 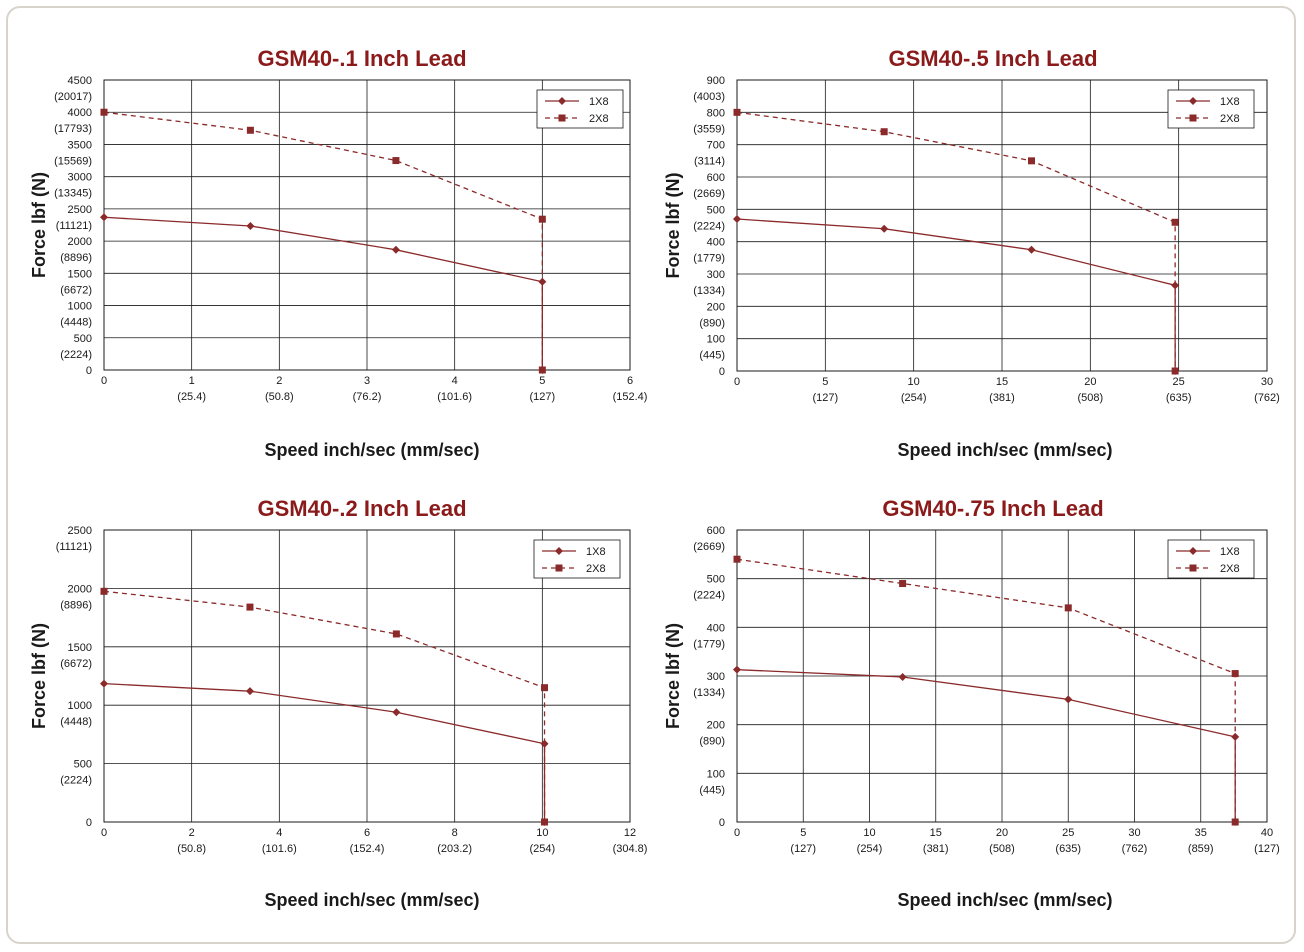 What do you see at coordinates (73, 161) in the screenshot?
I see `y-tick-sublabel: (15569)` at bounding box center [73, 161].